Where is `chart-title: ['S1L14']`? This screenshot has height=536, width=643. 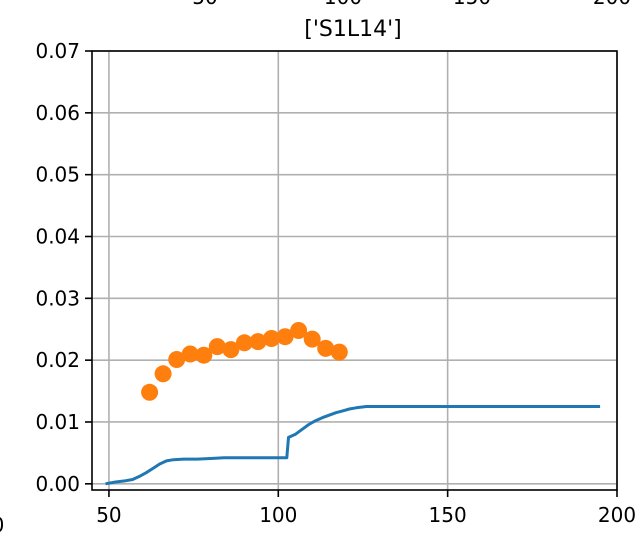
chart-title: ['S1L14'] is located at coordinates (352, 29).